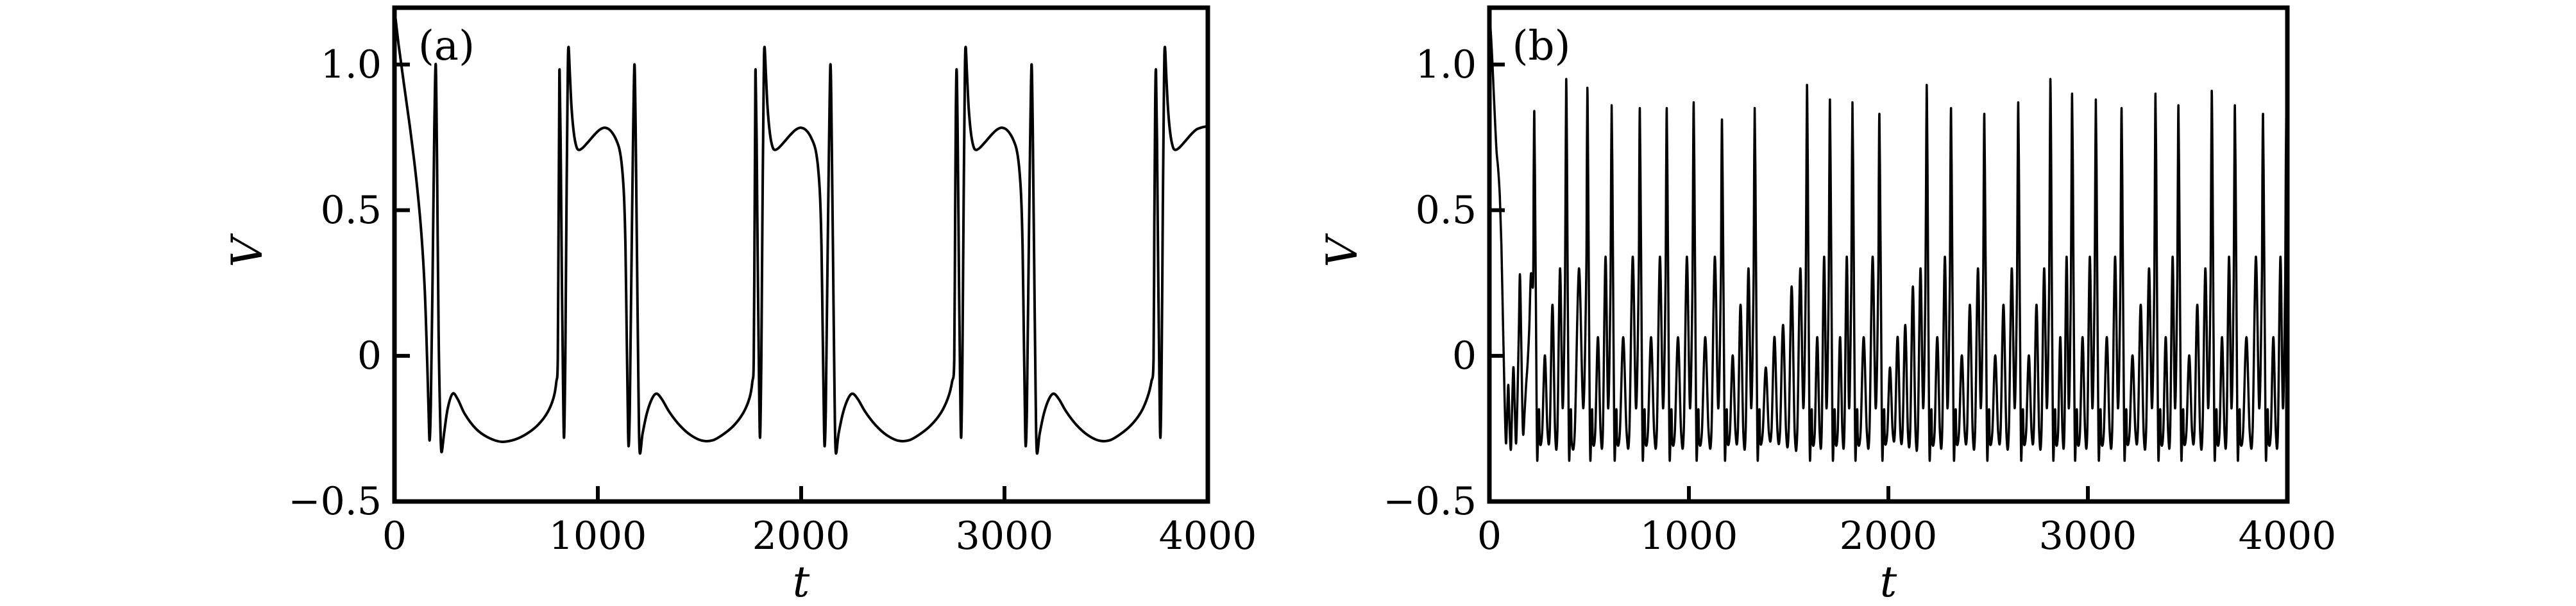 The image size is (2576, 606). What do you see at coordinates (1342, 252) in the screenshot?
I see `y-axis-label-b: V` at bounding box center [1342, 252].